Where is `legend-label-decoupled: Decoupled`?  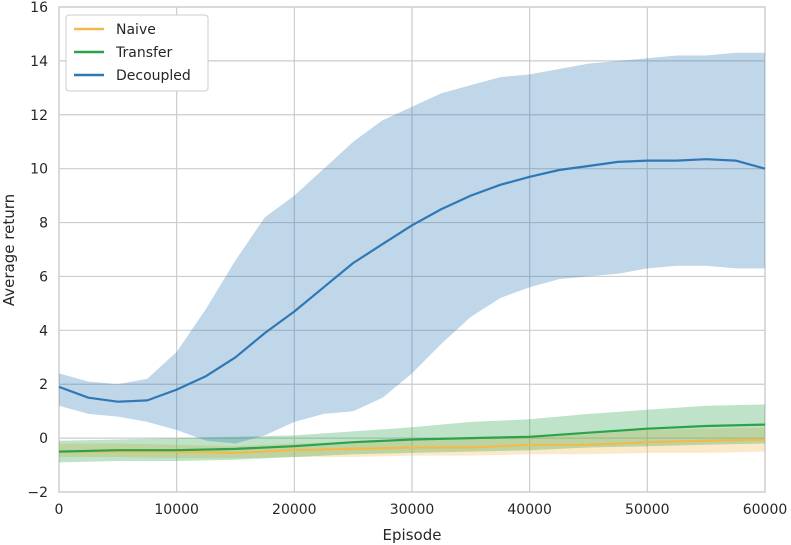 legend-label-decoupled: Decoupled is located at coordinates (153, 76).